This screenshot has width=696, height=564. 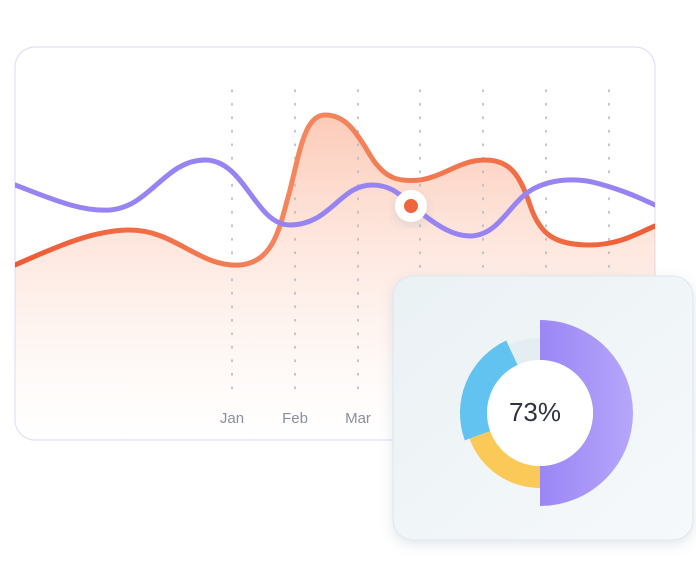 I want to click on donut-label: 73%, so click(x=535, y=412).